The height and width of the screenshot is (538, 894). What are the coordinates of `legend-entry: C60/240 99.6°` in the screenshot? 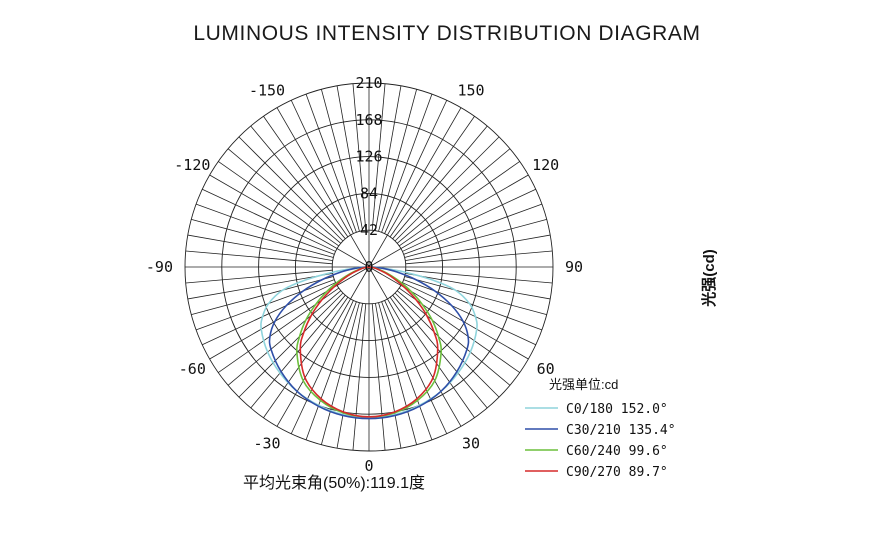 It's located at (617, 451).